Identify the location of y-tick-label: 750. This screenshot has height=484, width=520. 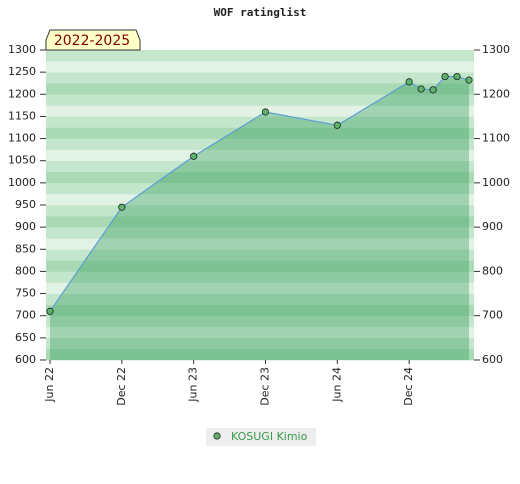
(25, 293).